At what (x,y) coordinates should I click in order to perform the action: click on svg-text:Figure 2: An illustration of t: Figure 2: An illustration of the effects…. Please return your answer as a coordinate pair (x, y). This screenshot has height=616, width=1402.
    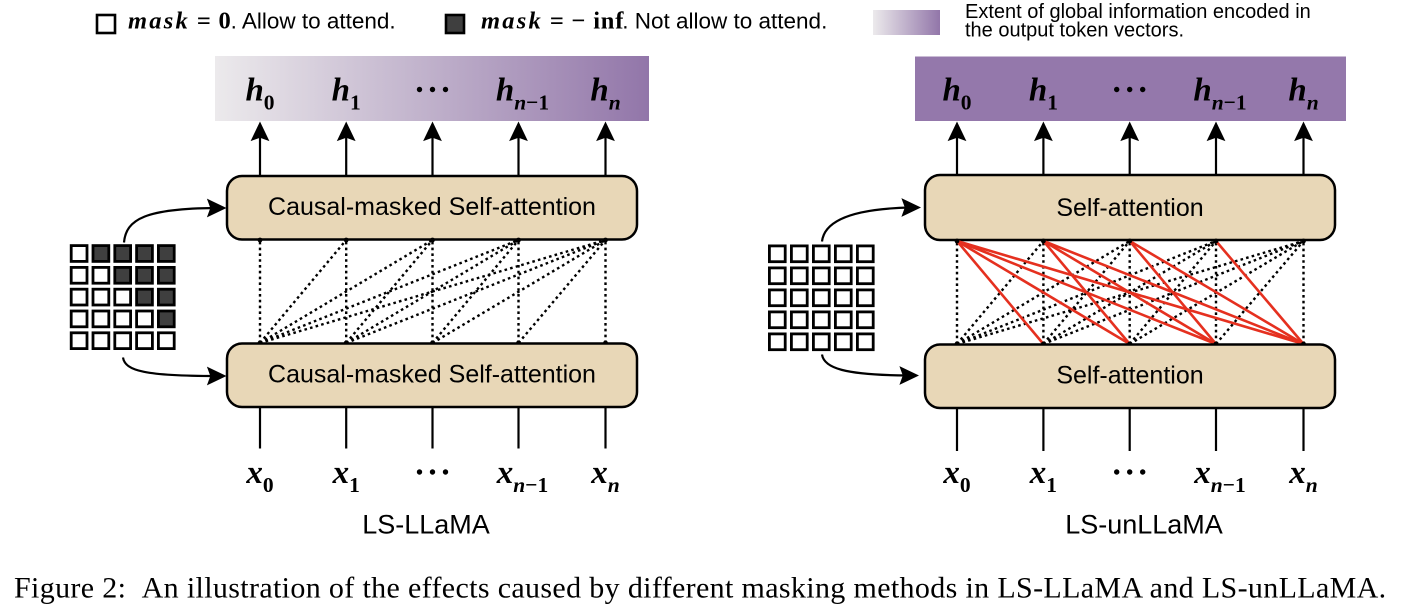
    Looking at the image, I should click on (700, 588).